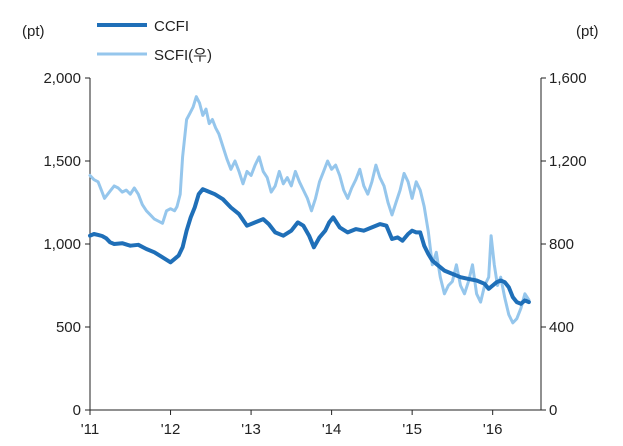  What do you see at coordinates (171, 429) in the screenshot?
I see `x-tick-label: '12` at bounding box center [171, 429].